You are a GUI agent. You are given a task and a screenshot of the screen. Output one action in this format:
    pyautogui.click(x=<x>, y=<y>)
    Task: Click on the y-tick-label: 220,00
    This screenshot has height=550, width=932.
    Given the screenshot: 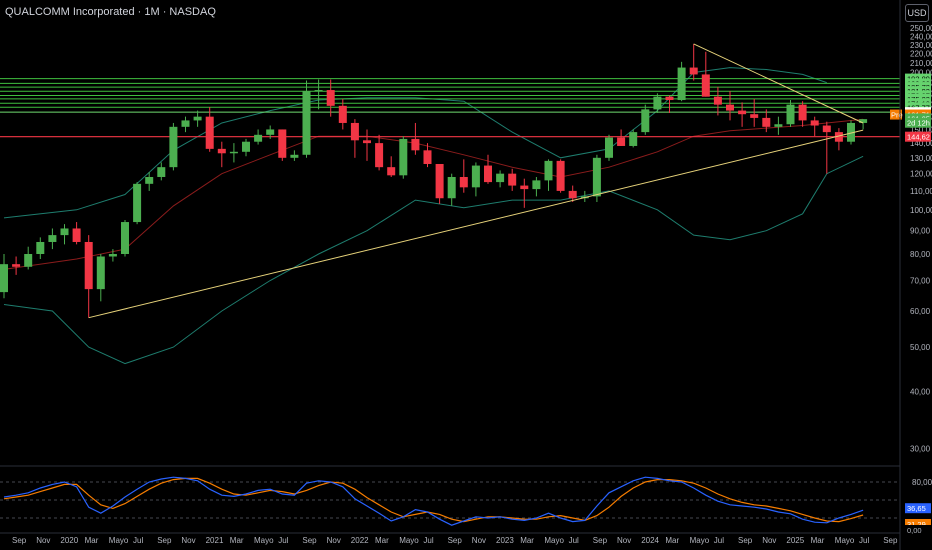 What is the action you would take?
    pyautogui.click(x=921, y=54)
    